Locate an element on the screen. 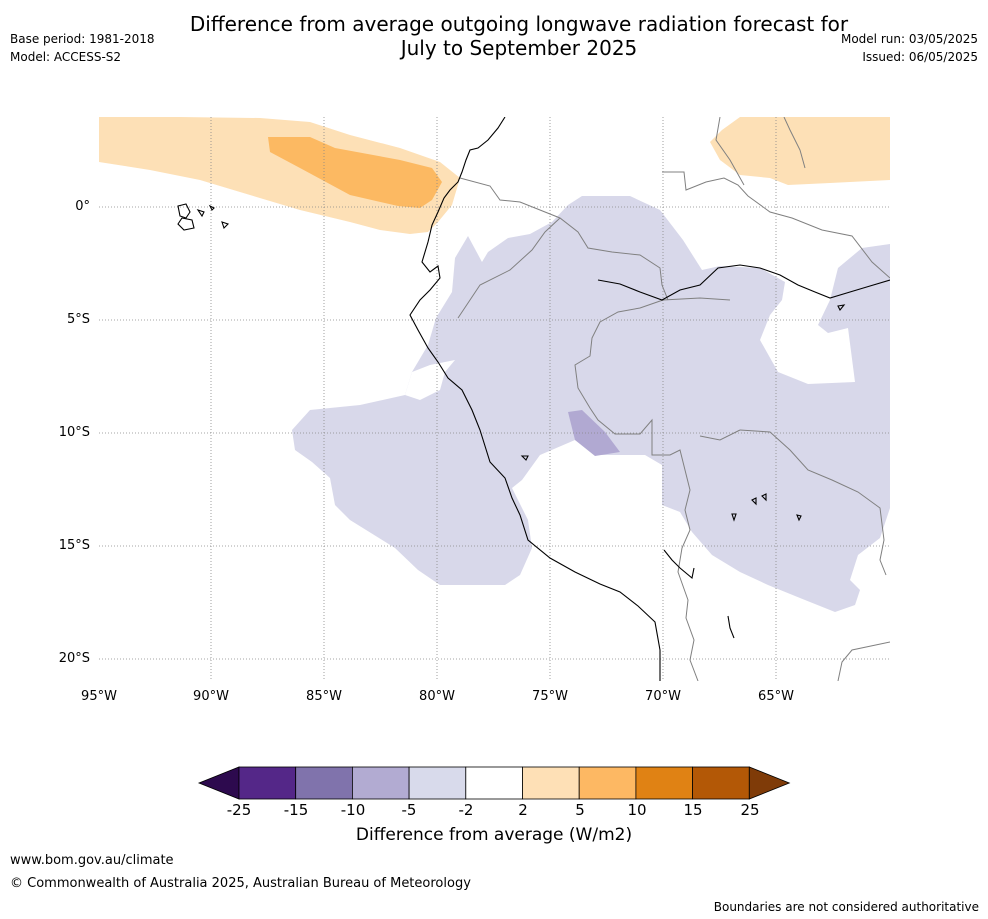 Image resolution: width=988 pixels, height=919 pixels. colorbar-tick: -10 is located at coordinates (353, 810).